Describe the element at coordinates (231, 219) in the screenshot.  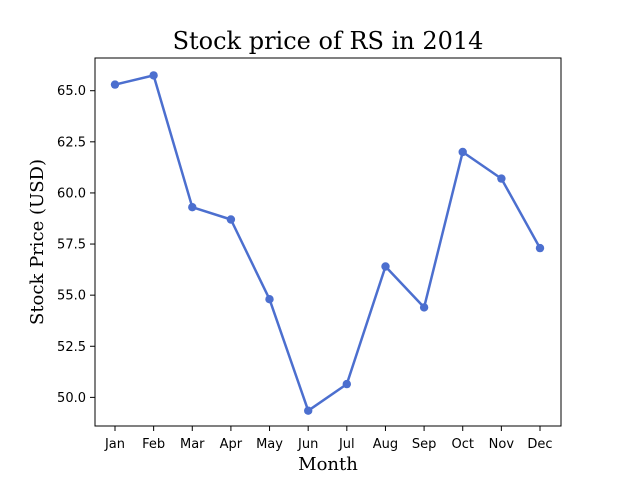
I see `data-point-apr` at that location.